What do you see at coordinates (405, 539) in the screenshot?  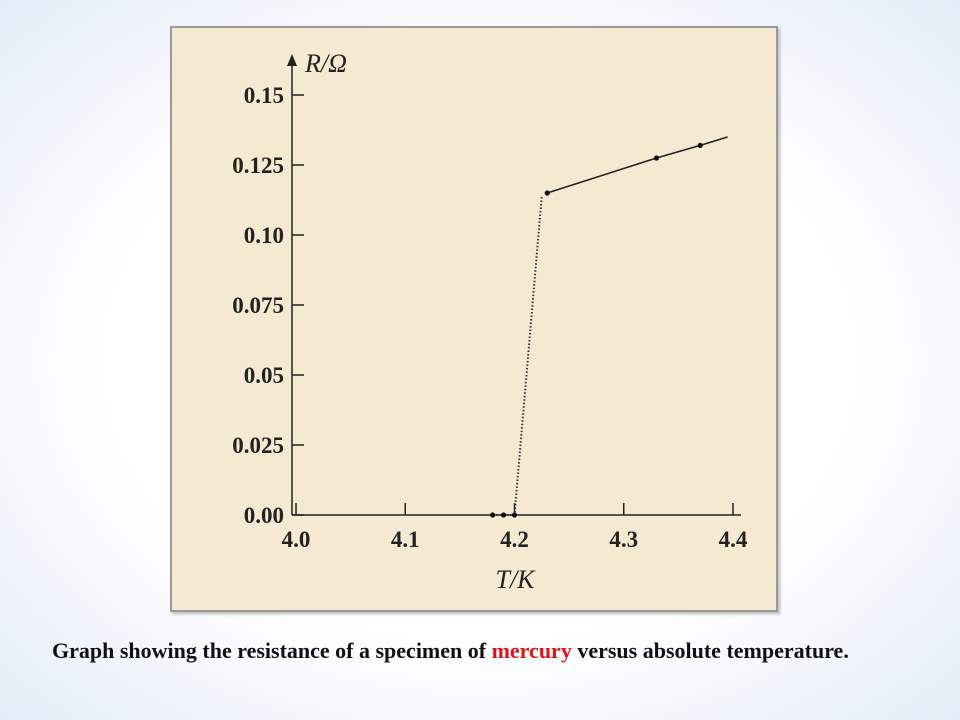 I see `x-tick-label: 4.1` at bounding box center [405, 539].